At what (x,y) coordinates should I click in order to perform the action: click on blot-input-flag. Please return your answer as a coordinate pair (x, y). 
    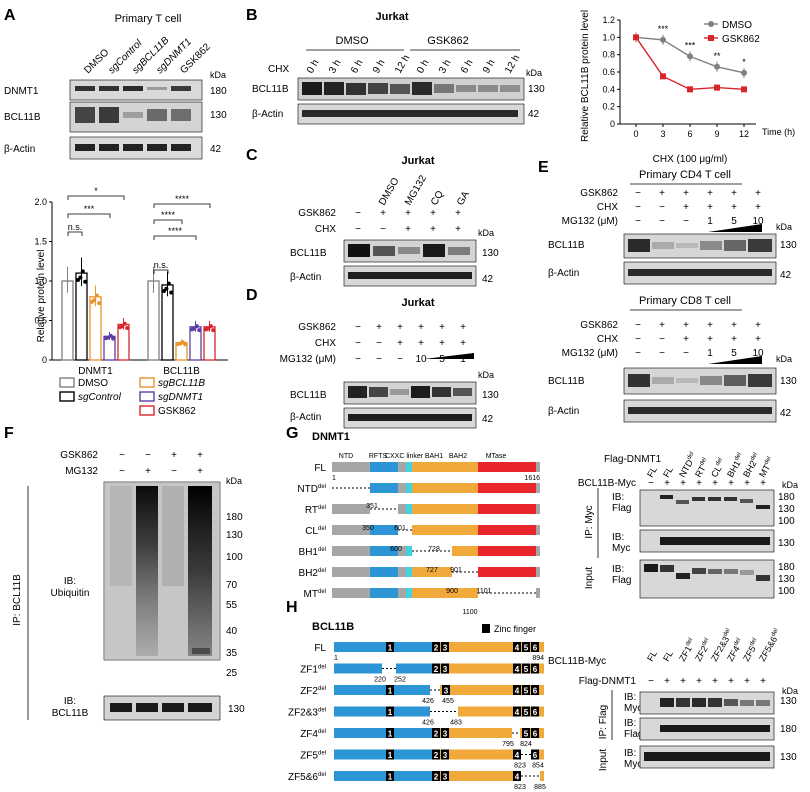
    Looking at the image, I should click on (707, 579).